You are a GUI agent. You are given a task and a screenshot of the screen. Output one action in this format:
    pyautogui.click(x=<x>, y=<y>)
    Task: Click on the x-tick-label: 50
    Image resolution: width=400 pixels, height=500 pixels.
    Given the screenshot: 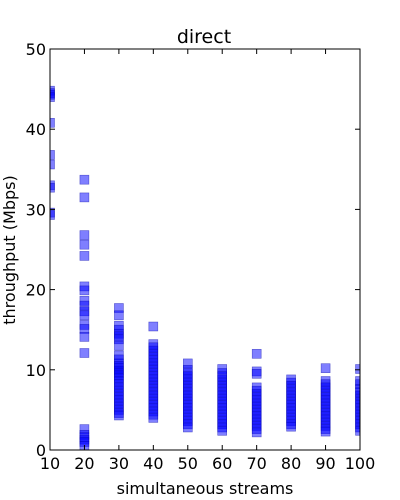 What is the action you would take?
    pyautogui.click(x=188, y=463)
    